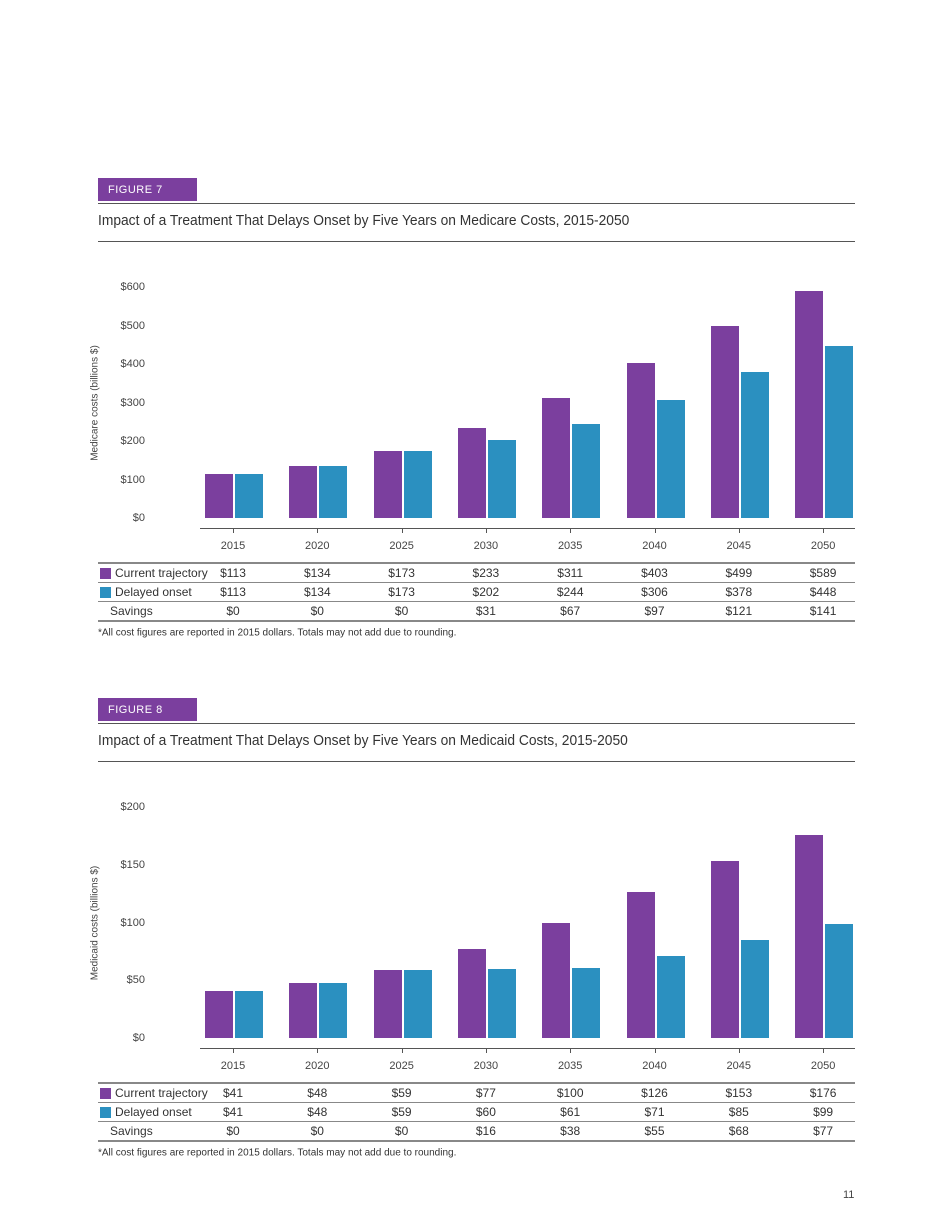  Describe the element at coordinates (570, 1093) in the screenshot. I see `current-trajectory-value: $100` at that location.